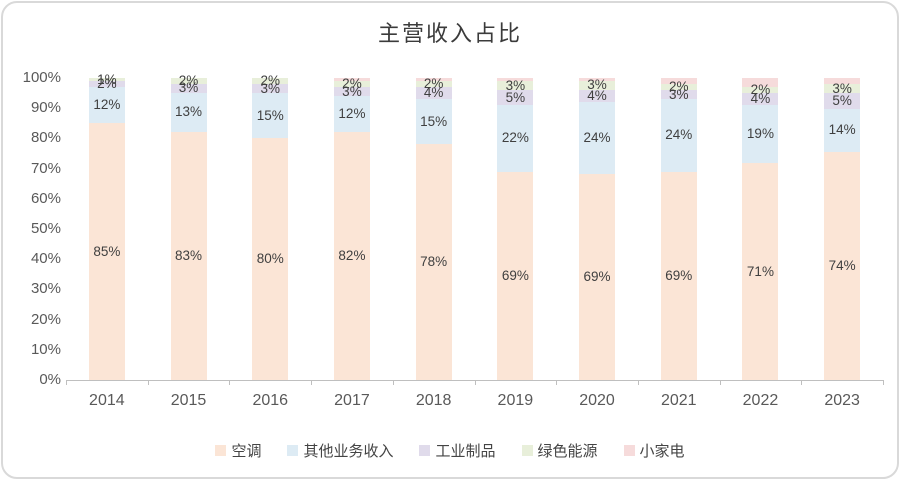 Image resolution: width=900 pixels, height=480 pixels. What do you see at coordinates (559, 450) in the screenshot?
I see `legend-item-绿色能源: 绿色能源` at bounding box center [559, 450].